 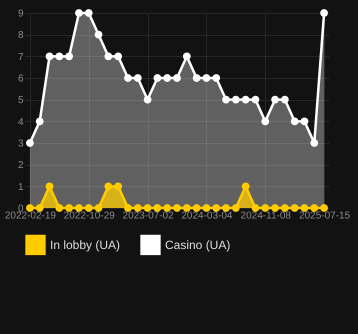 What do you see at coordinates (148, 216) in the screenshot?
I see `x-tick-label: 2023-07-02` at bounding box center [148, 216].